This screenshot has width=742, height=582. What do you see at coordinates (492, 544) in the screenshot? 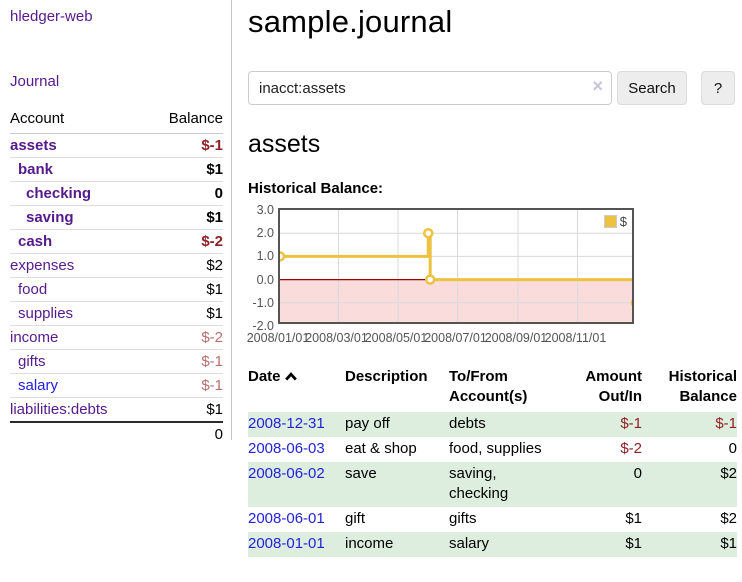
I see `transaction-row: 2008-01-01 income salary $1 $1` at bounding box center [492, 544].